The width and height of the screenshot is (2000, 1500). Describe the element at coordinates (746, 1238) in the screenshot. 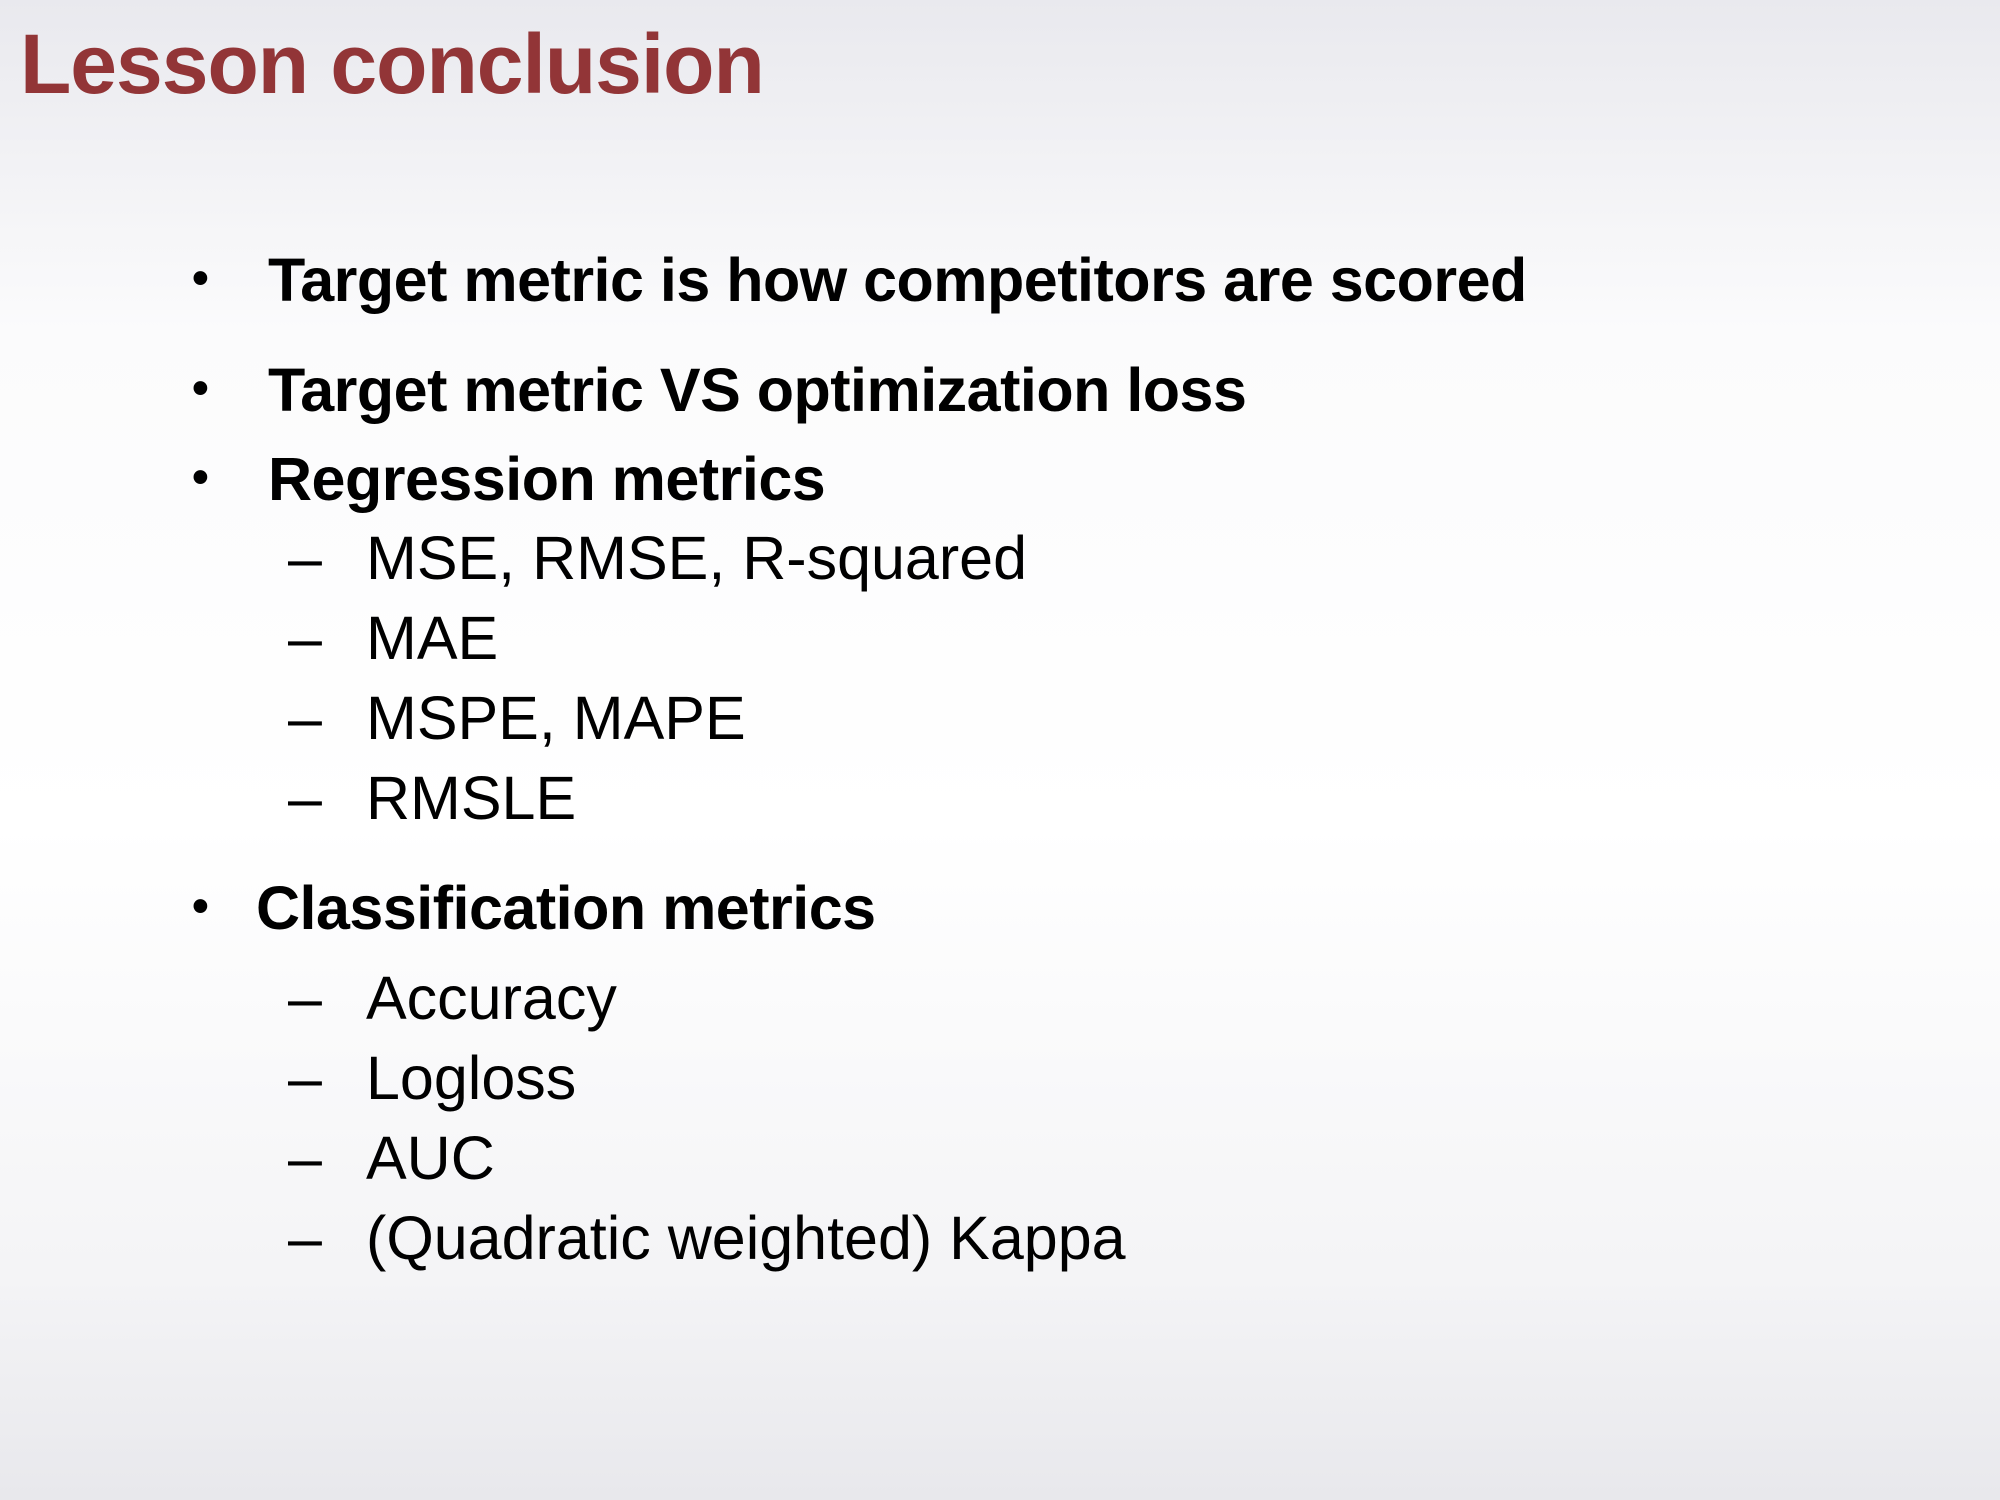

I see `list-item-text: (Quadratic weighted) Kappa` at that location.